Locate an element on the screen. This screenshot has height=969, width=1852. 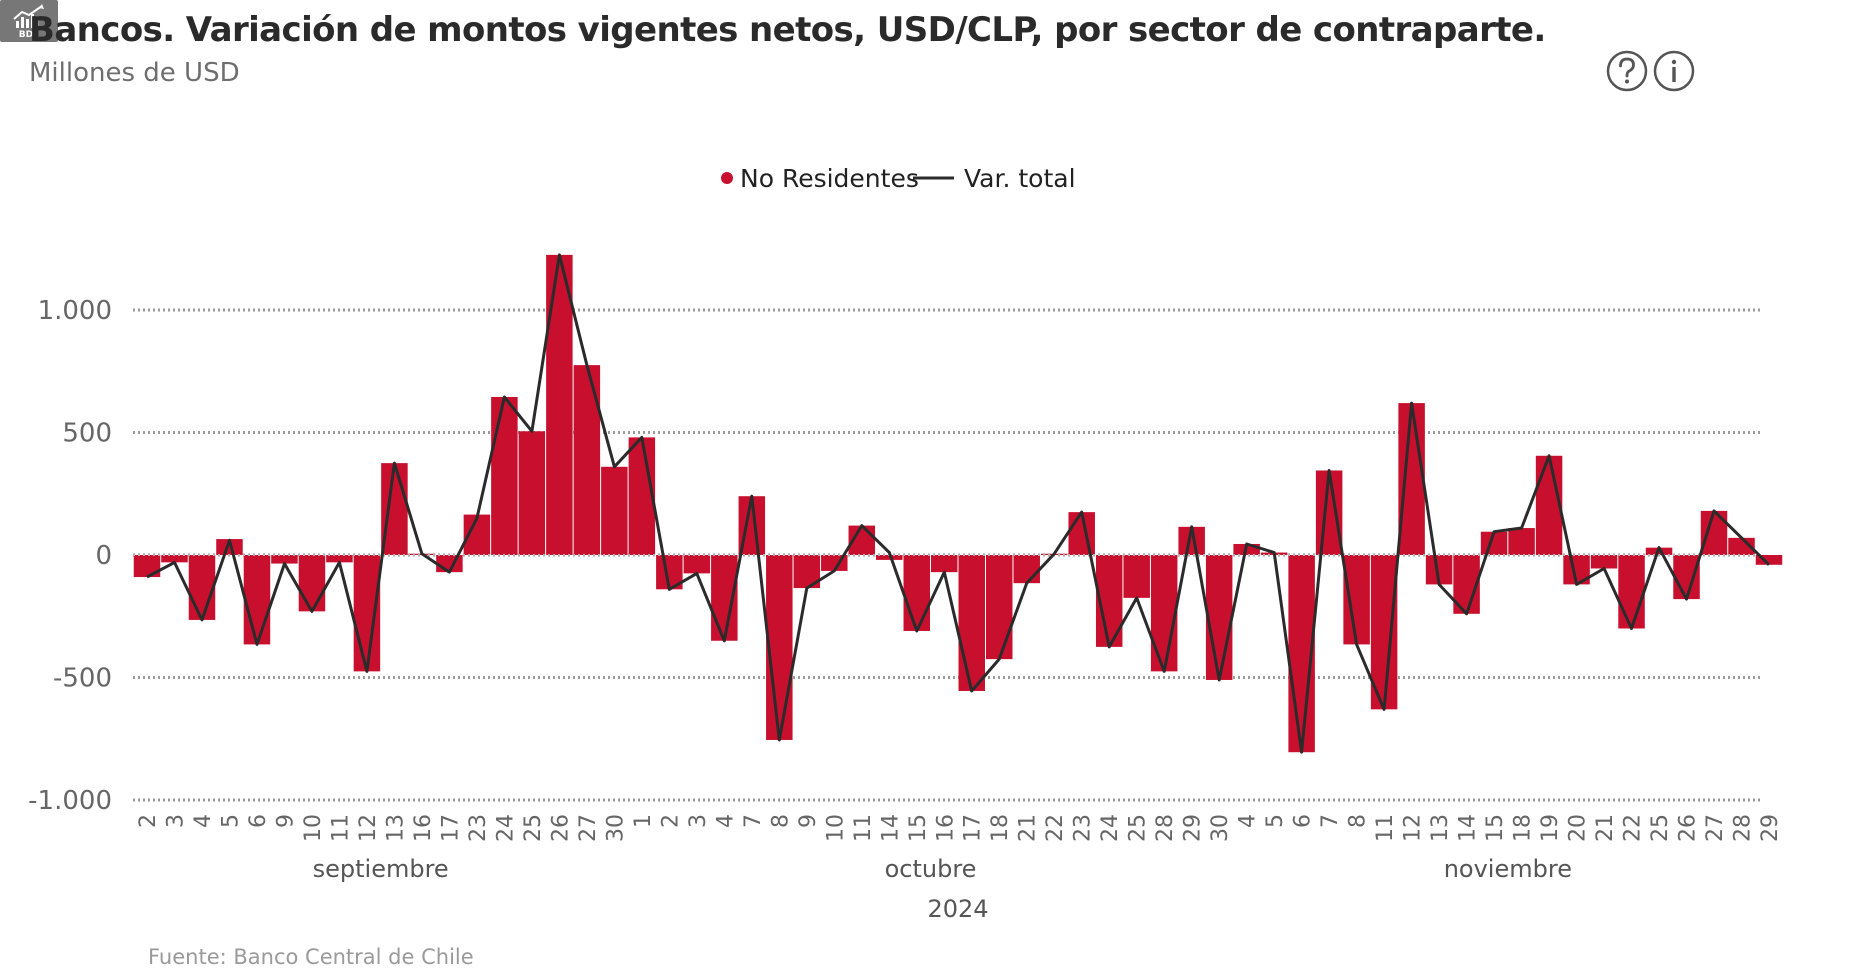
x-tick-label: 10 is located at coordinates (835, 828).